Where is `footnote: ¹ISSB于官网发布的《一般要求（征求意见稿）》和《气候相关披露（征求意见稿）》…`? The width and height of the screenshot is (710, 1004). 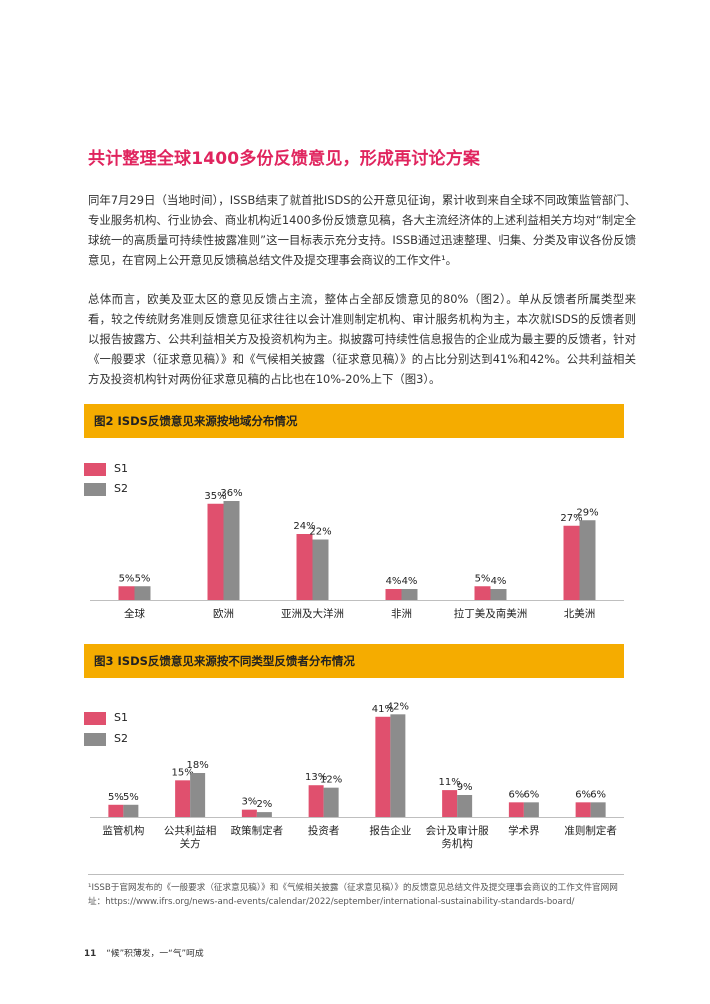 footnote: ¹ISSB于官网发布的《一般要求（征求意见稿）》和《气候相关披露（征求意见稿）》… is located at coordinates (353, 895).